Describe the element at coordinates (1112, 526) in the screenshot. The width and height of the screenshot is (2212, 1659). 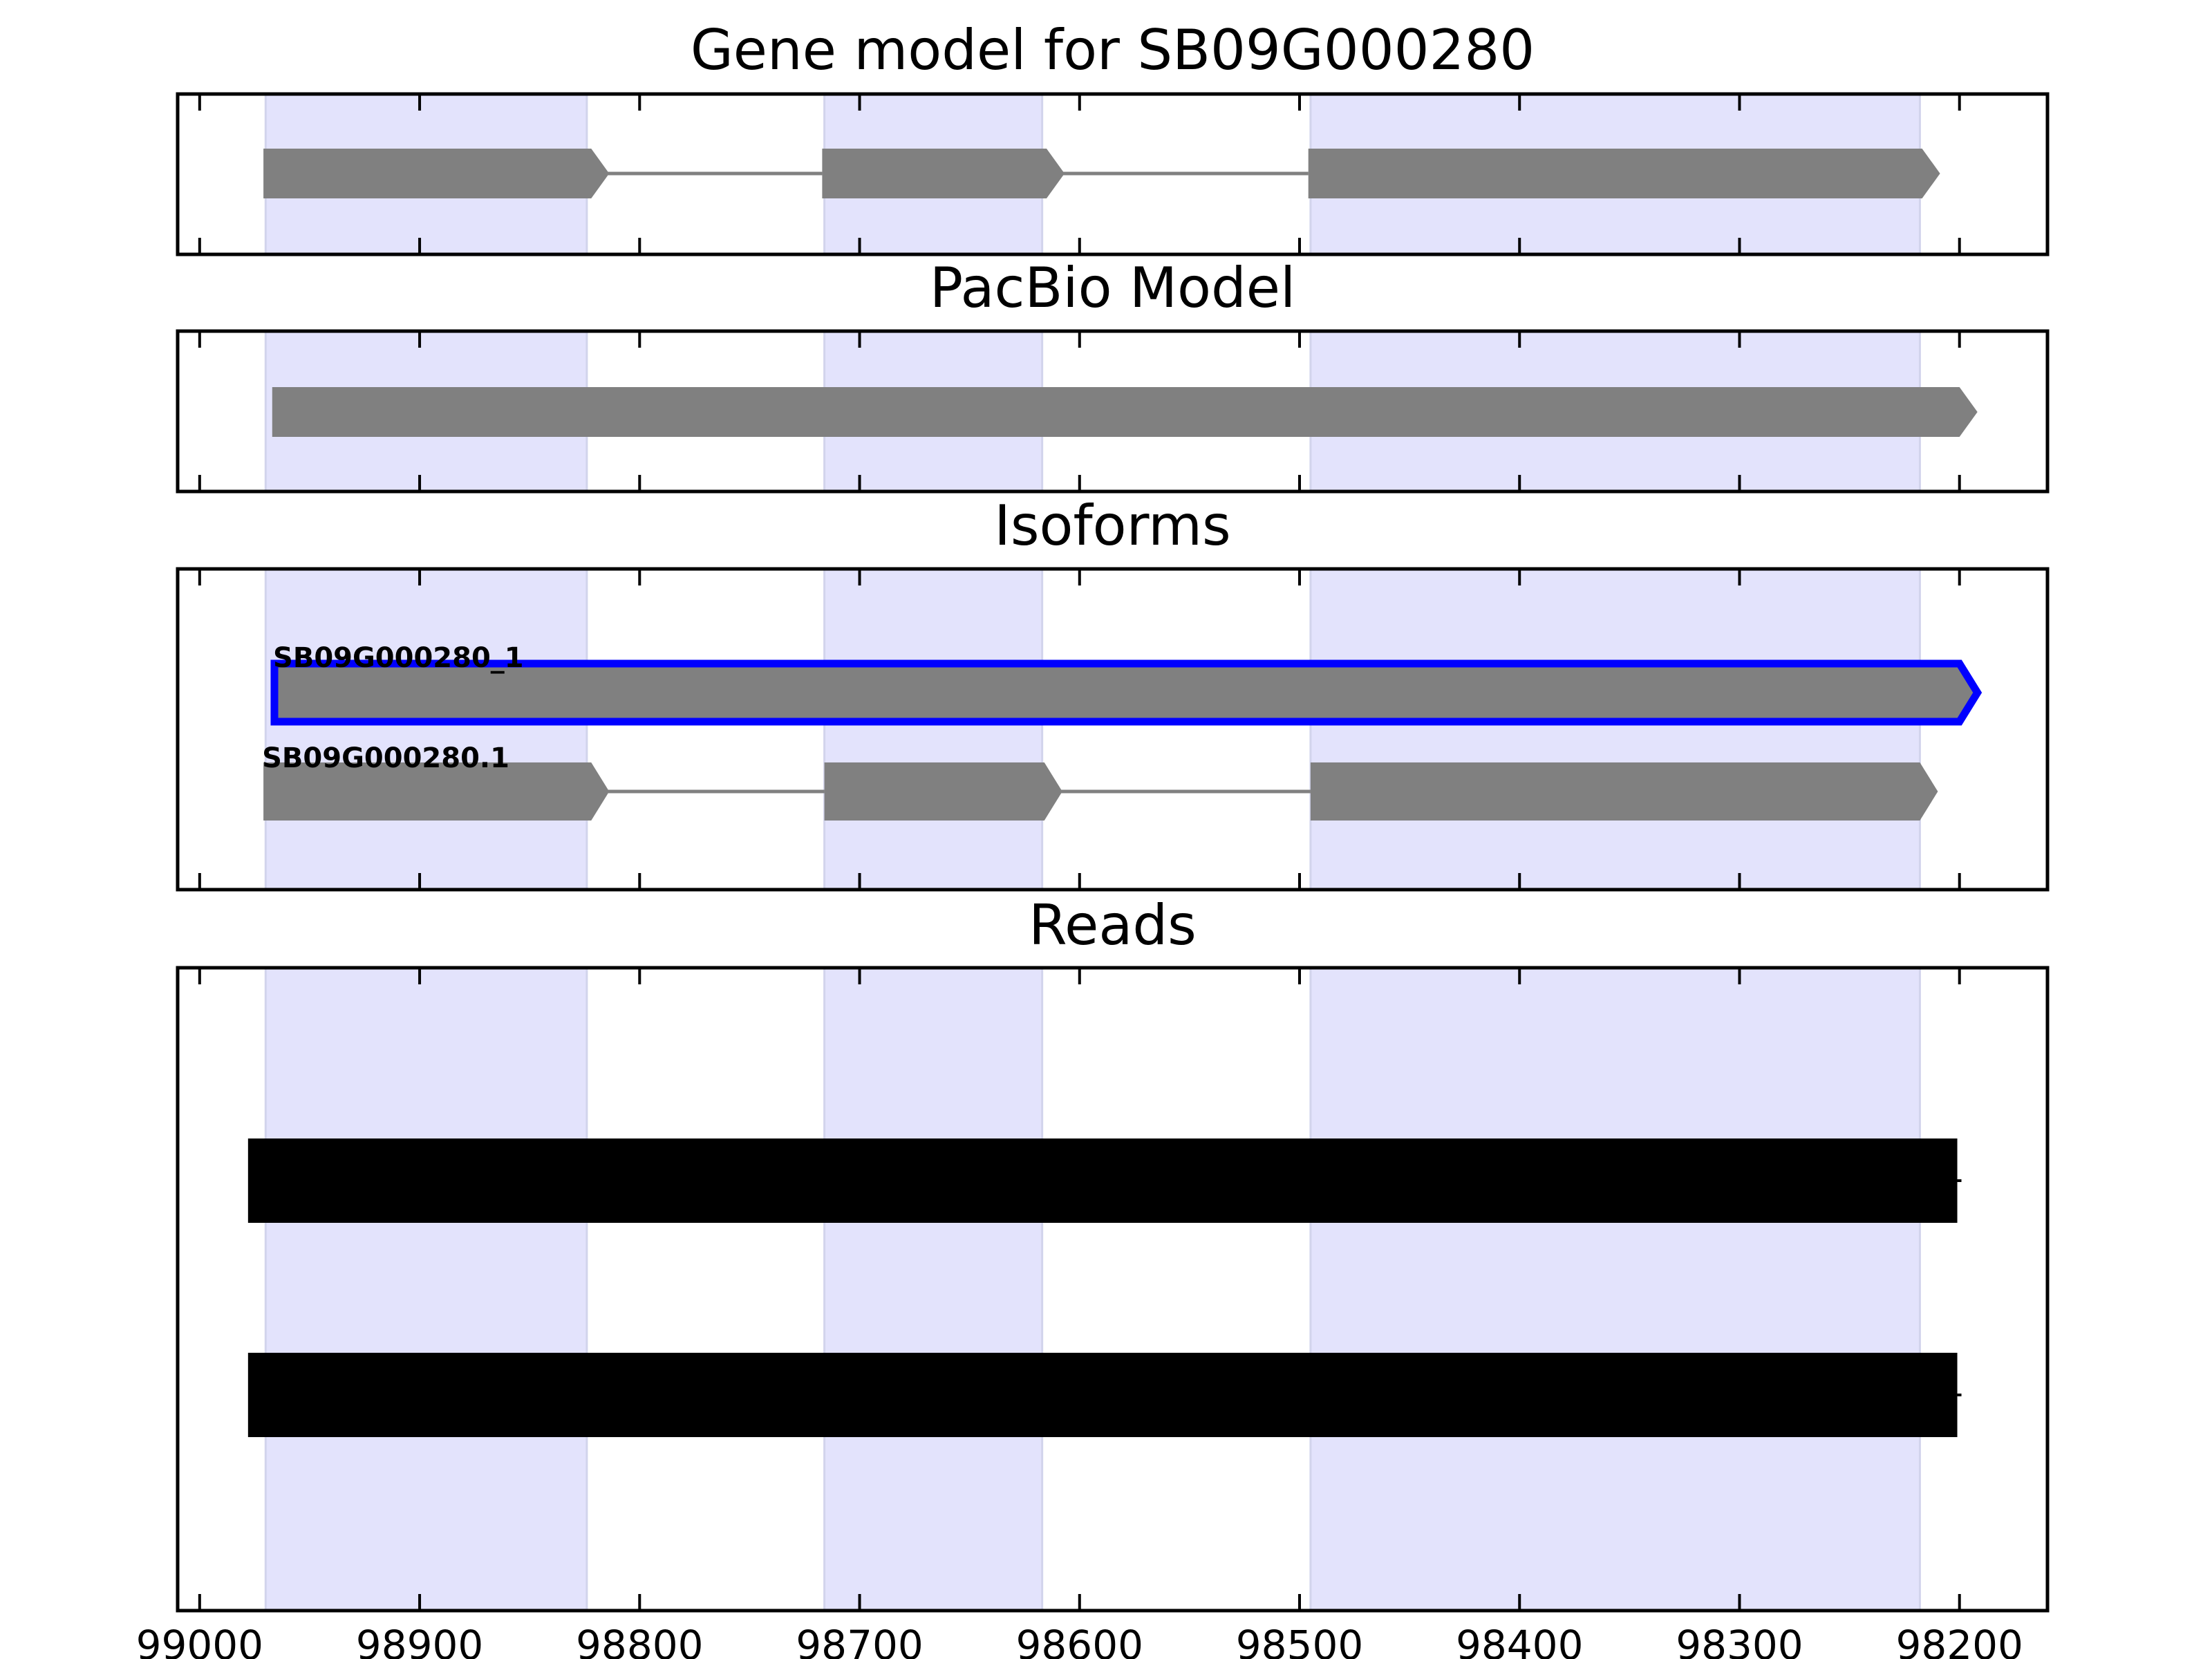
I see `panel-title-2: Isoforms` at that location.